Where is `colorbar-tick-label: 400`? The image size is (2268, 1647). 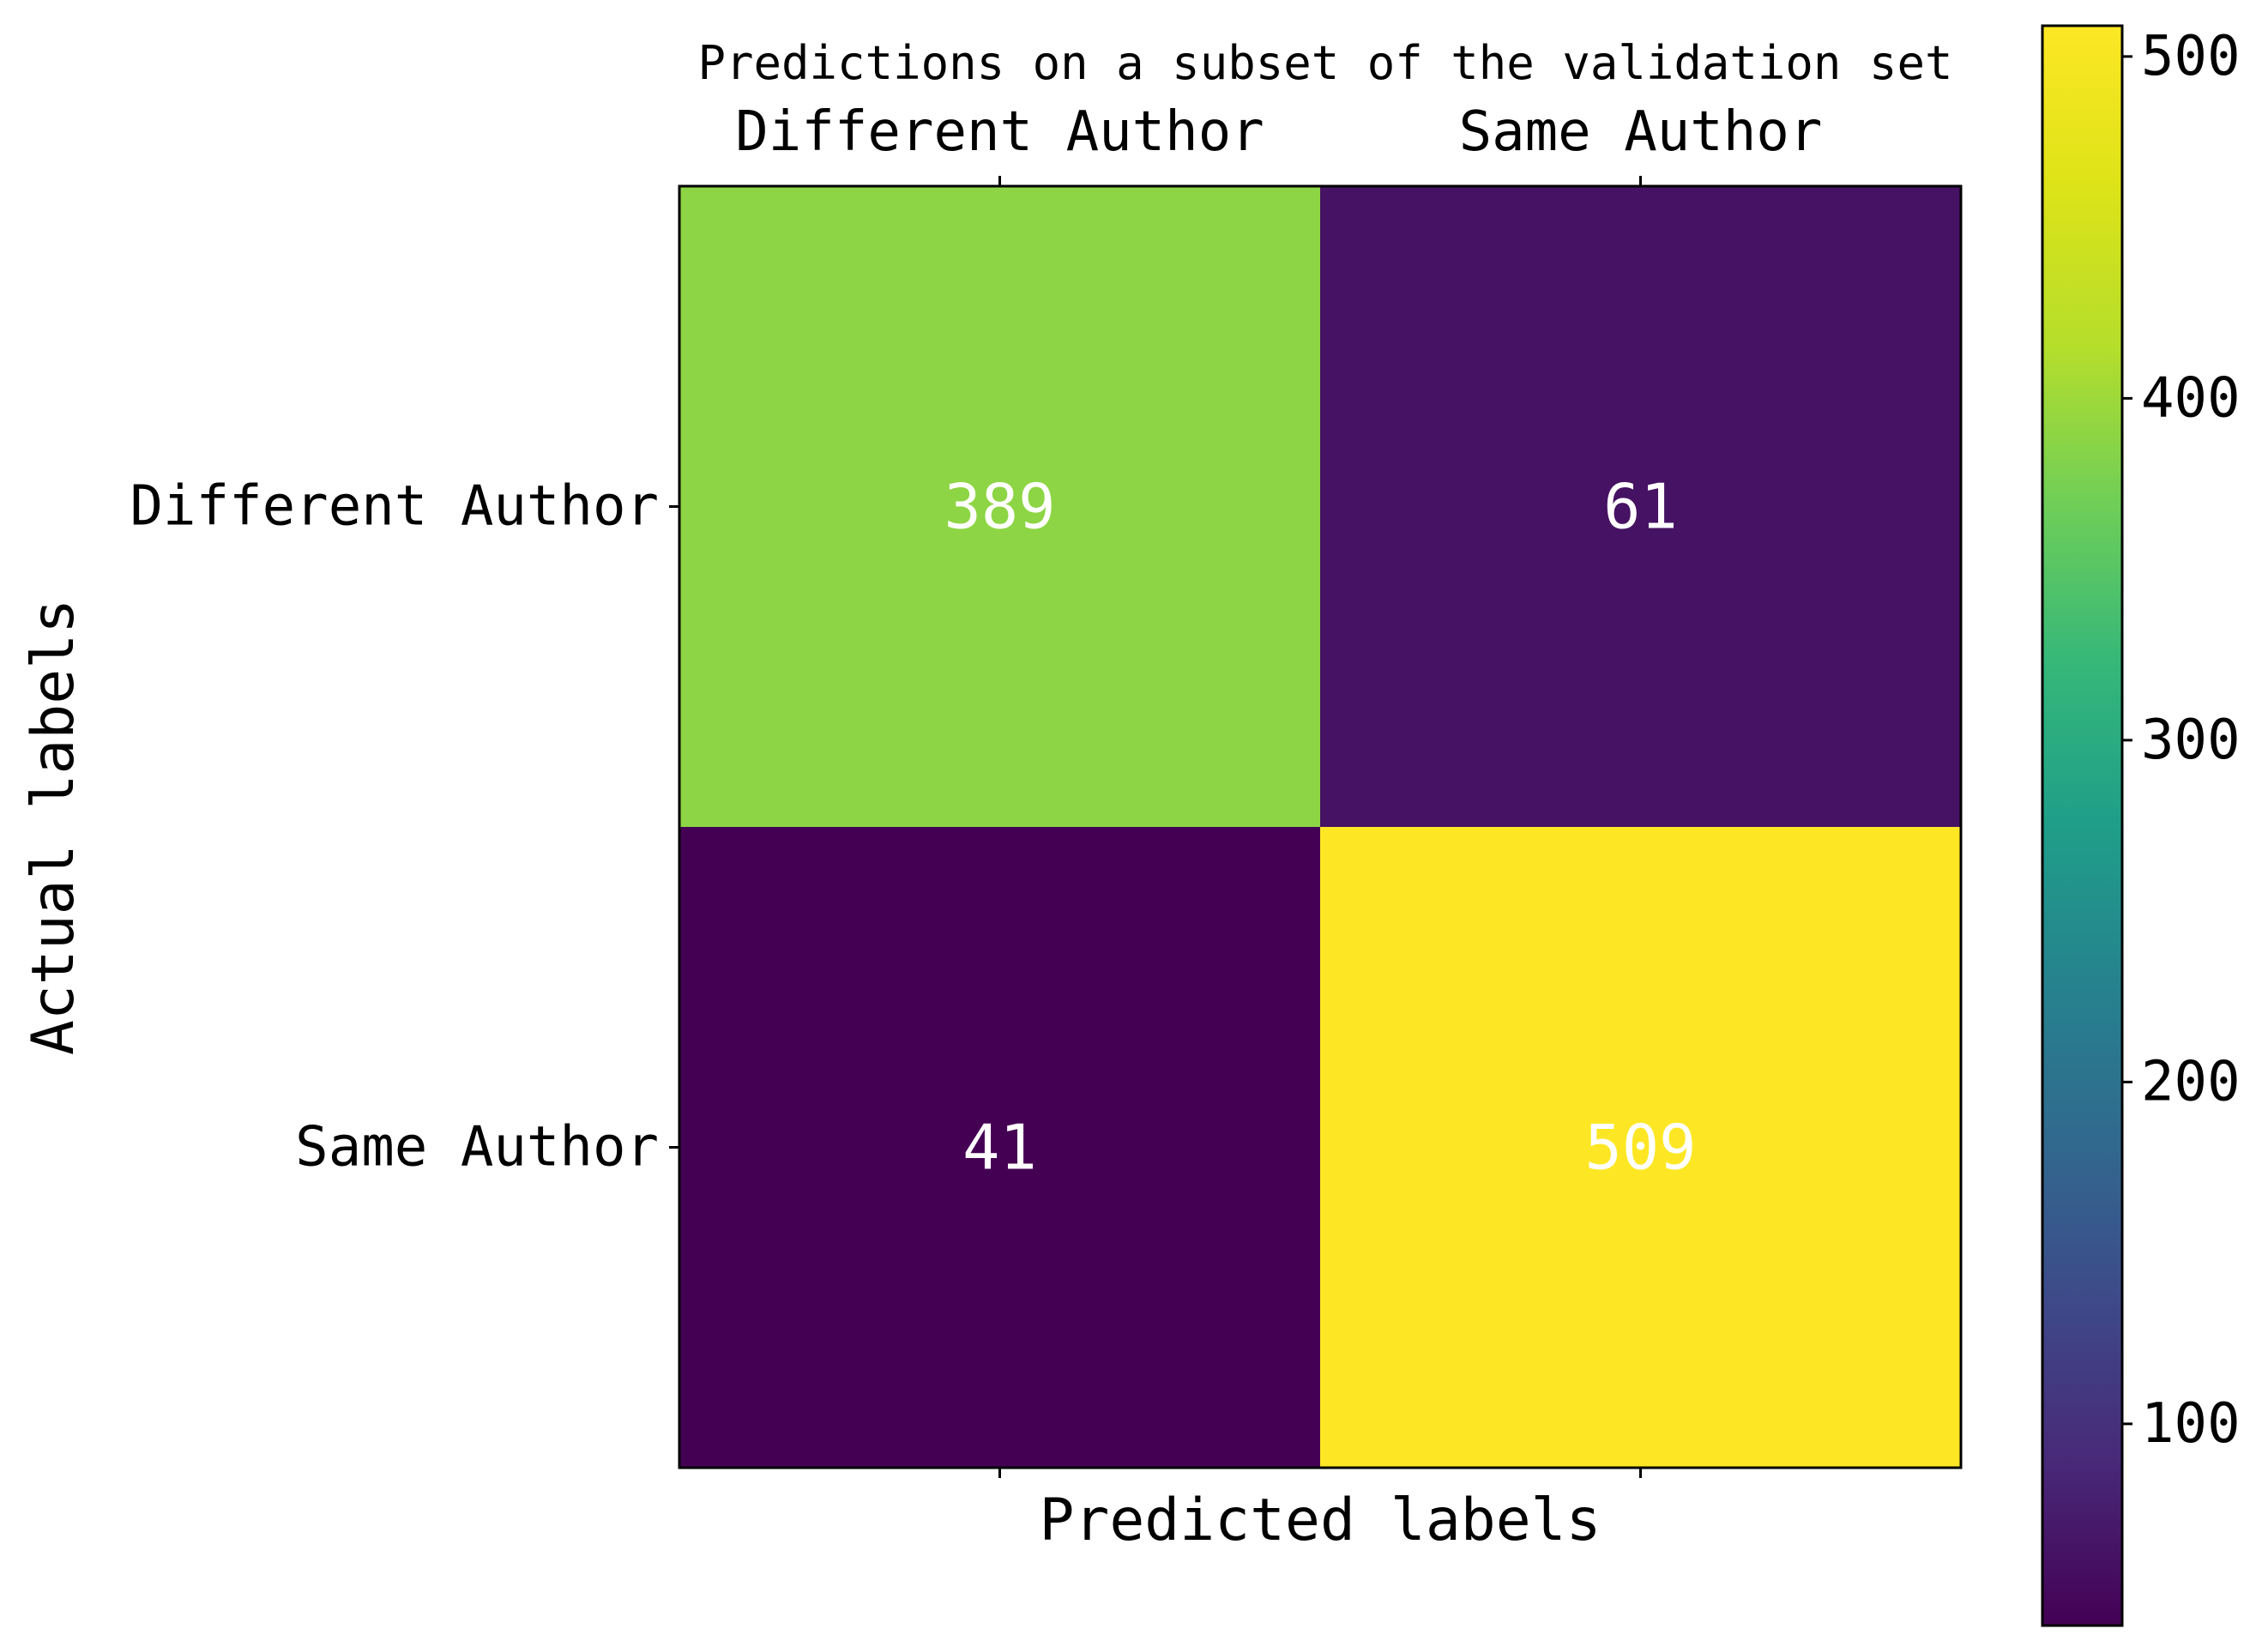 colorbar-tick-label: 400 is located at coordinates (2191, 398).